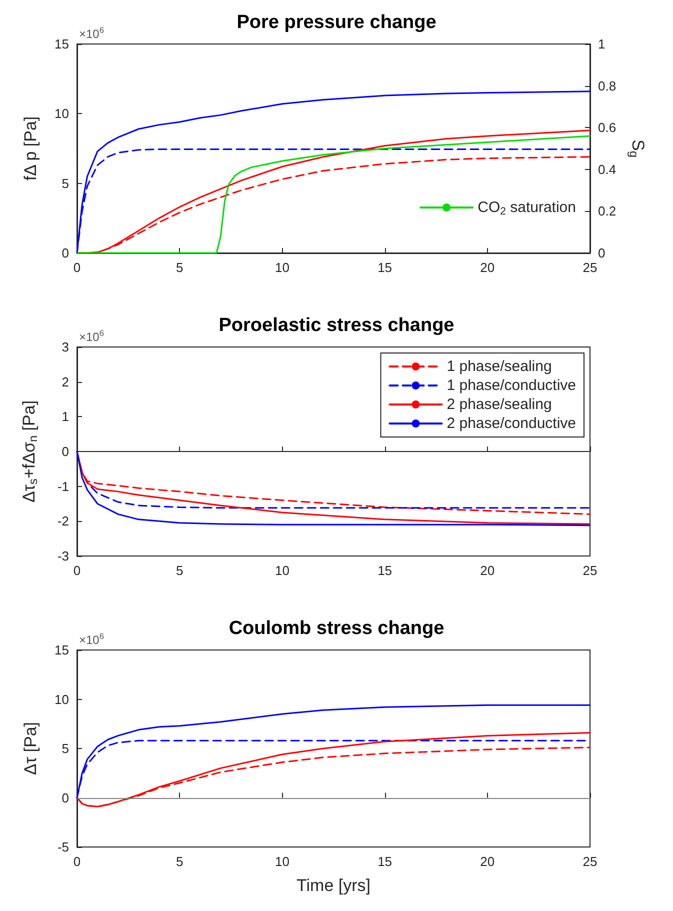 The width and height of the screenshot is (673, 911). What do you see at coordinates (336, 628) in the screenshot?
I see `chart-title: Coulomb stress change` at bounding box center [336, 628].